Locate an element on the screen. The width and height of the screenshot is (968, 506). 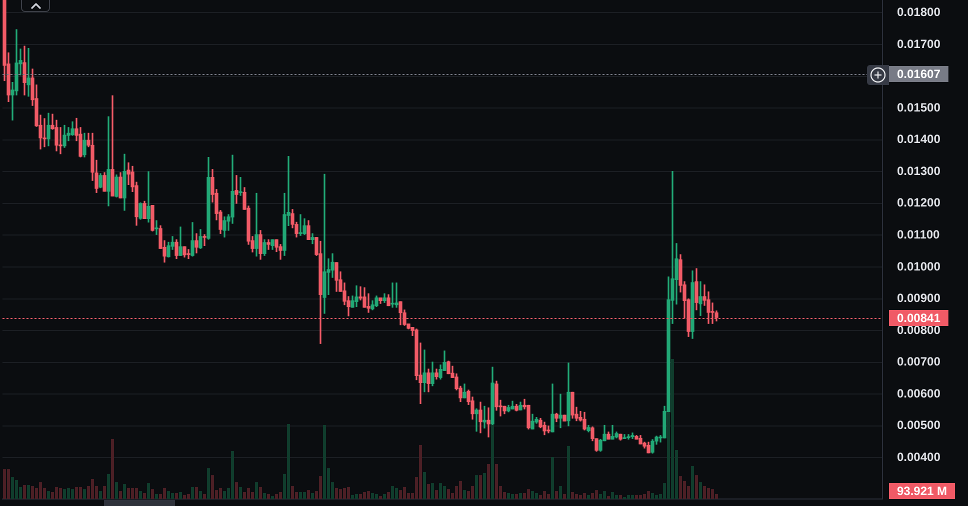
y-tick-label: 0.00800 is located at coordinates (919, 329).